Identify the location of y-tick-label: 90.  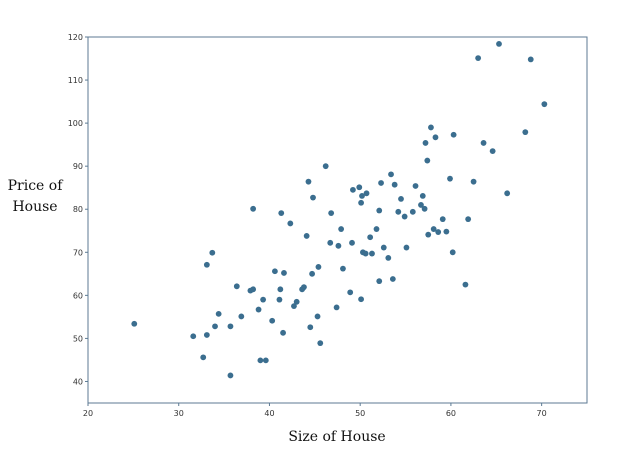
(78, 166).